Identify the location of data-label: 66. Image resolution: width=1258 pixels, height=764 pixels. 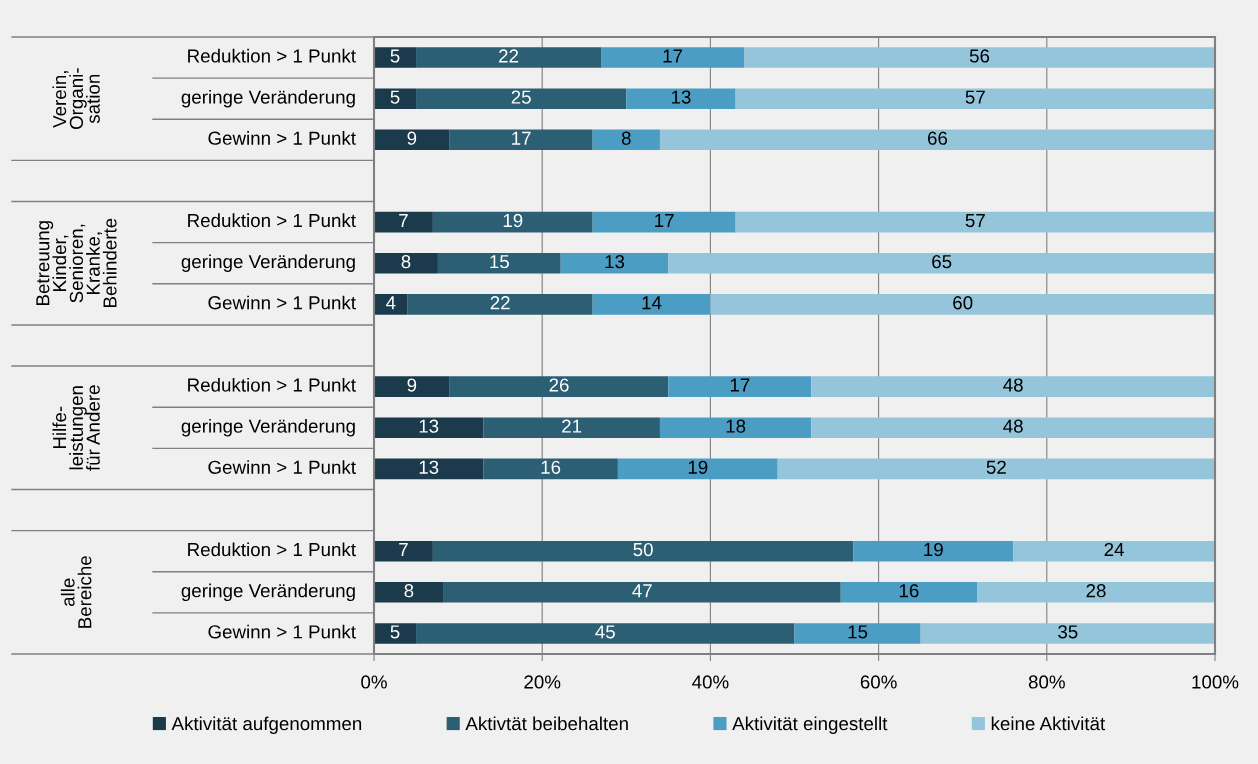
(938, 138).